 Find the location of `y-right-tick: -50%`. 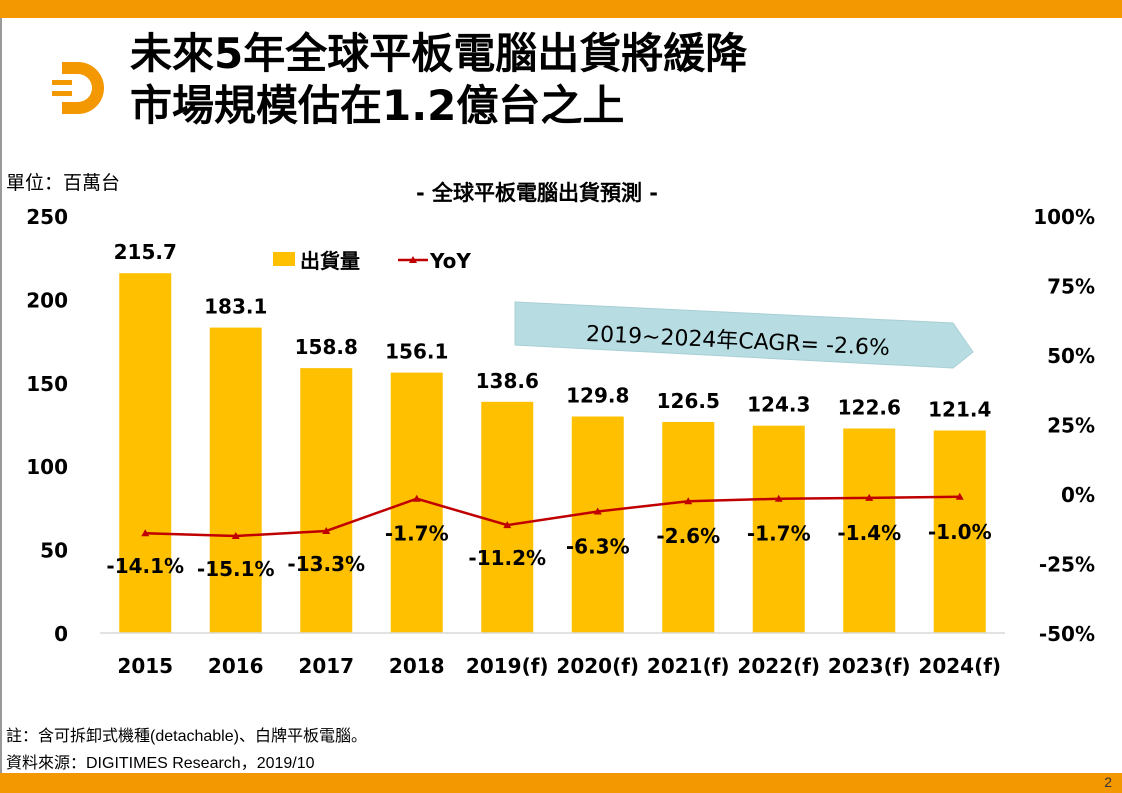

y-right-tick: -50% is located at coordinates (1067, 634).